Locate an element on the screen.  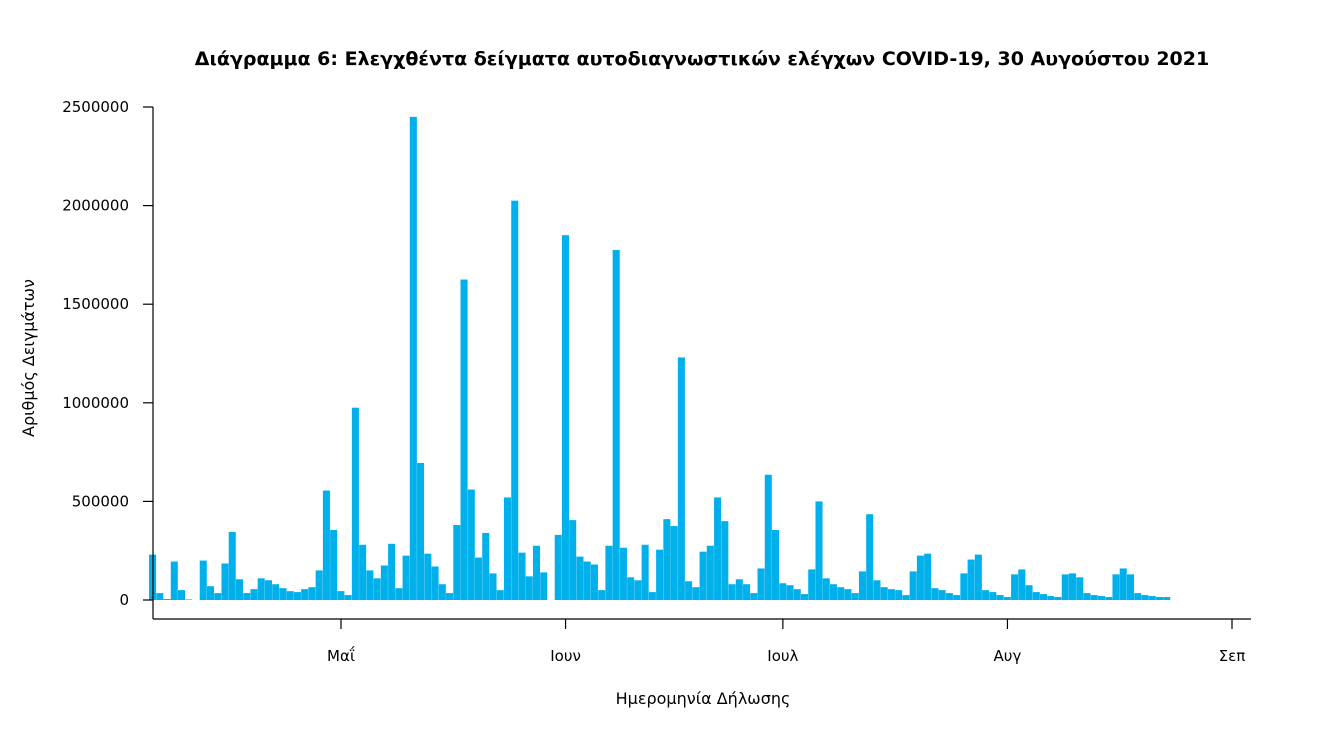
y-tick-label: 2500000 is located at coordinates (95, 107).